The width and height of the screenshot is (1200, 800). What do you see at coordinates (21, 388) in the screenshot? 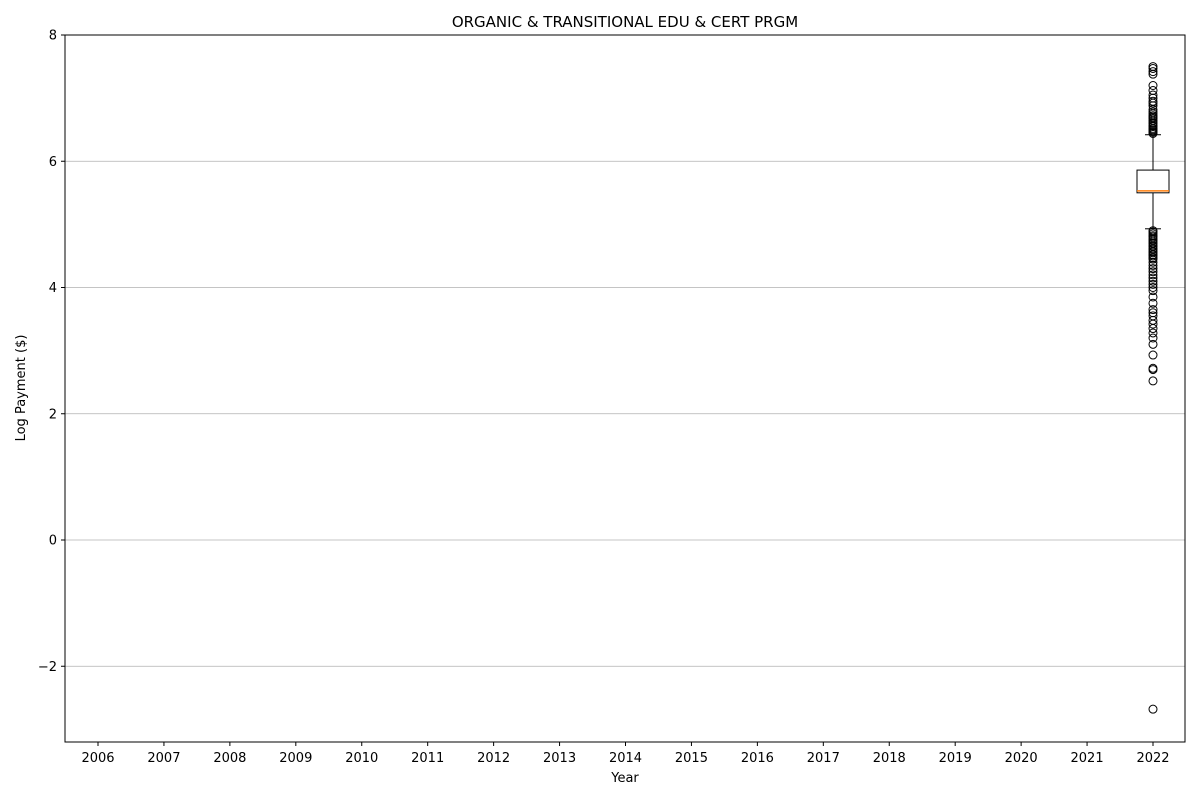
I see `y-axis-label: Log Payment ($)` at bounding box center [21, 388].